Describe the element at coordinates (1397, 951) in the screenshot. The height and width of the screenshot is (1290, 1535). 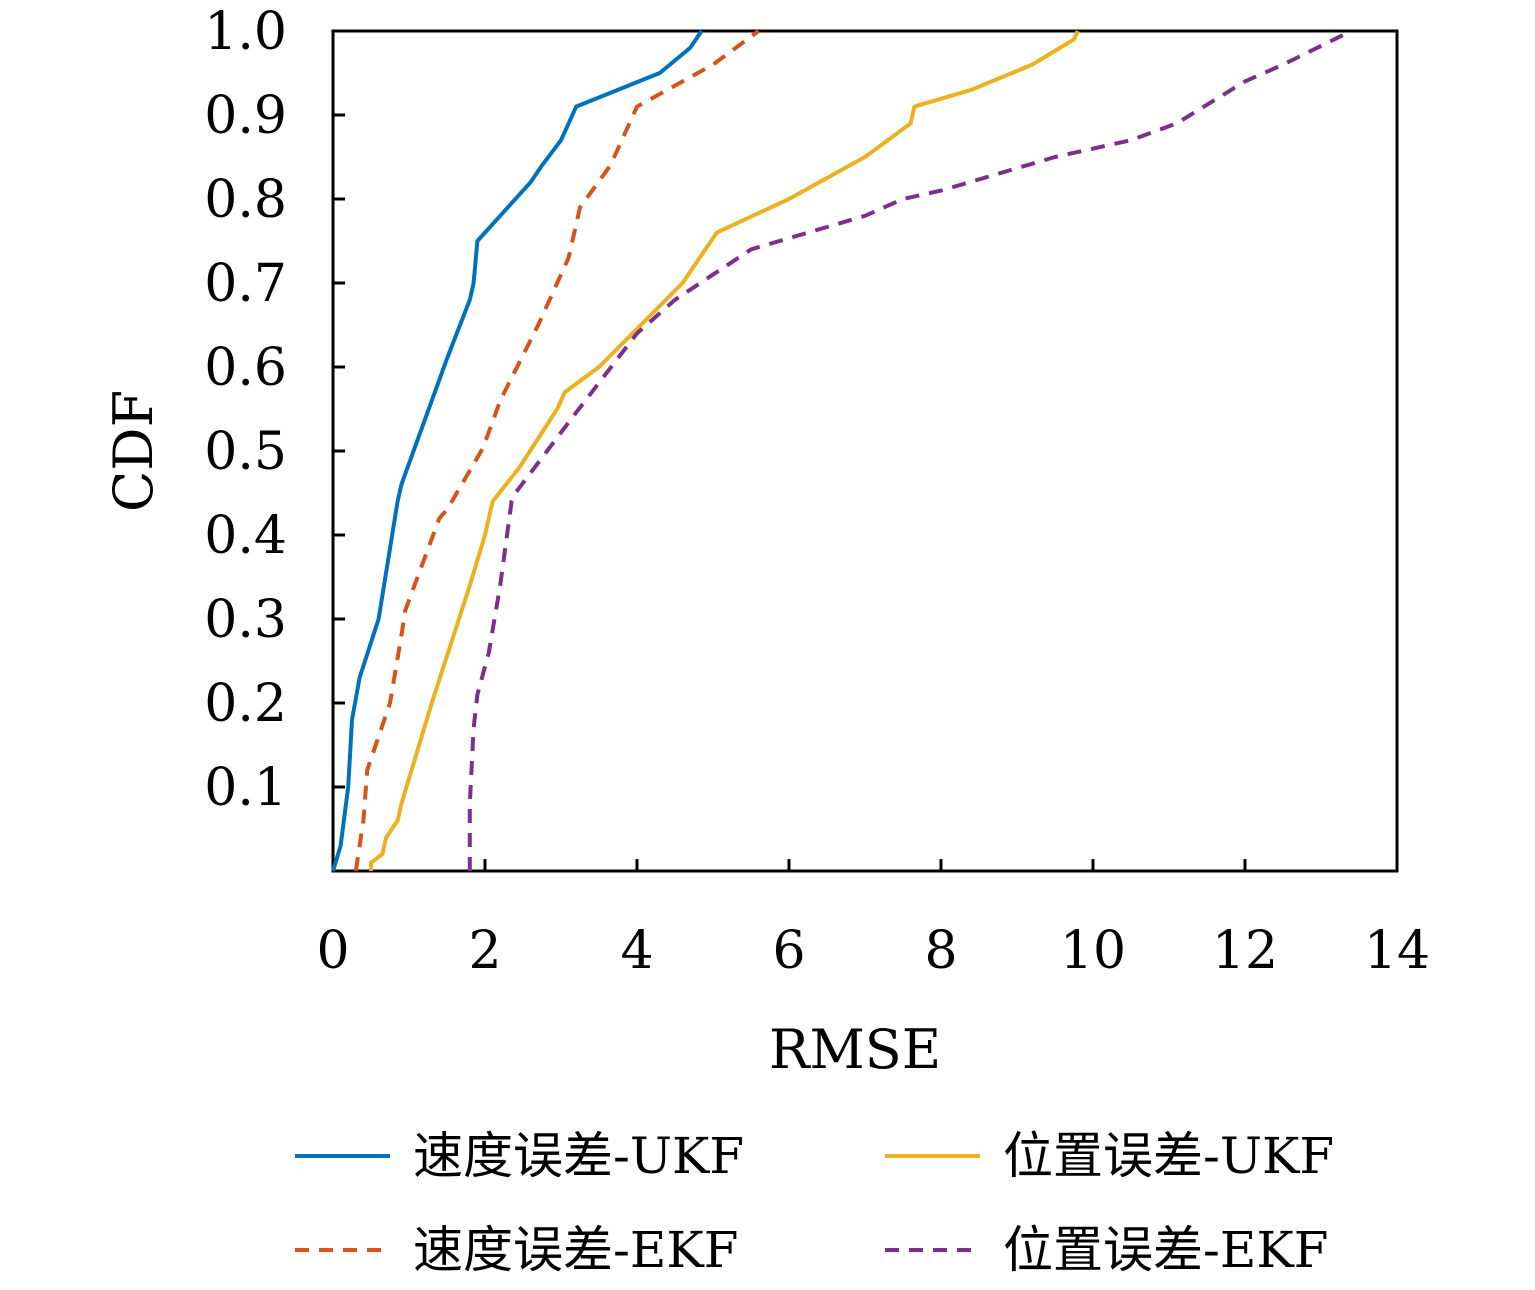
I see `x-tick-label: 14` at that location.